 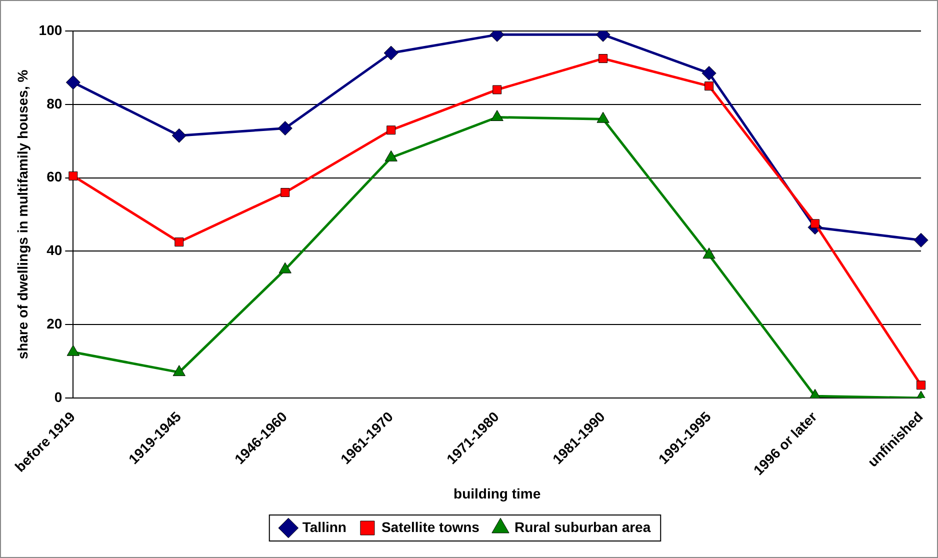 What do you see at coordinates (22, 214) in the screenshot?
I see `y-axis-title: share of dwellings in multifamily houses, %` at bounding box center [22, 214].